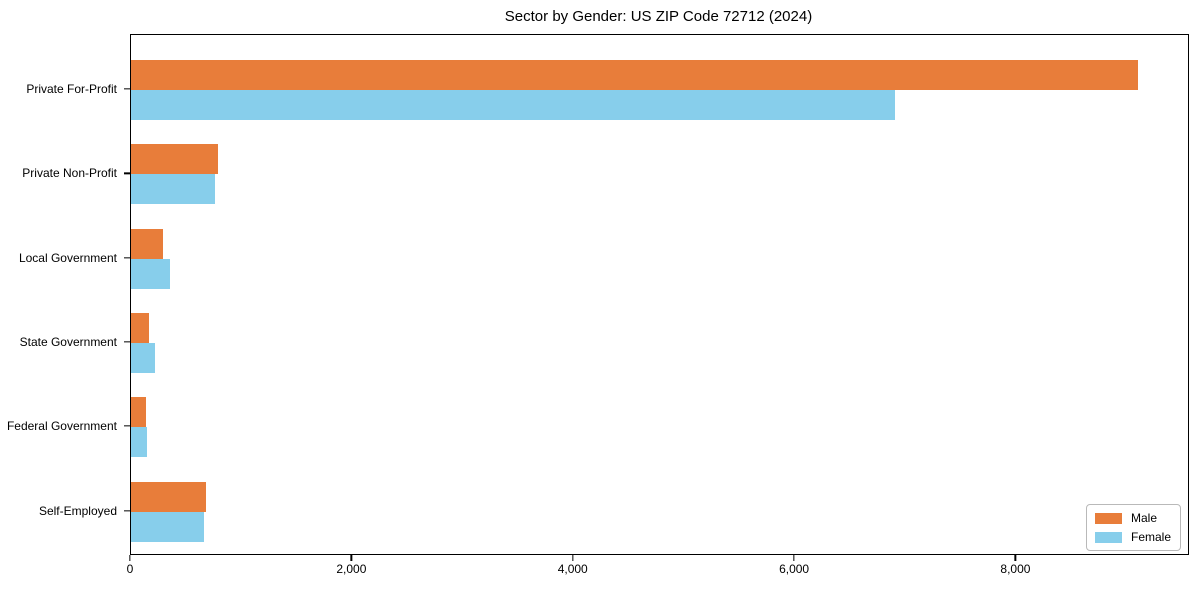 This screenshot has height=600, width=1200. I want to click on legend-label-female: Female, so click(1150, 537).